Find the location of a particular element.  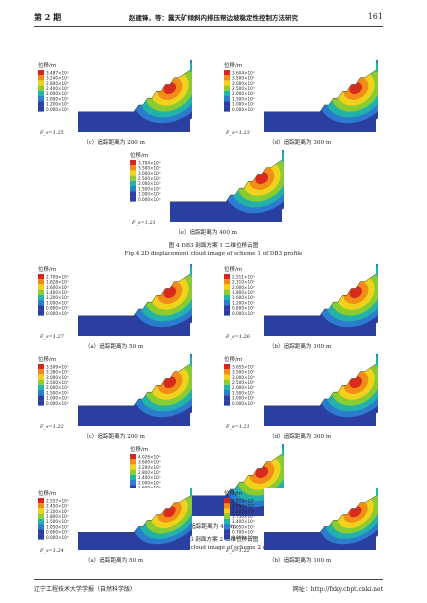

fig4-caption-c: （c）追踪距离为 200 m is located at coordinates (114, 143).